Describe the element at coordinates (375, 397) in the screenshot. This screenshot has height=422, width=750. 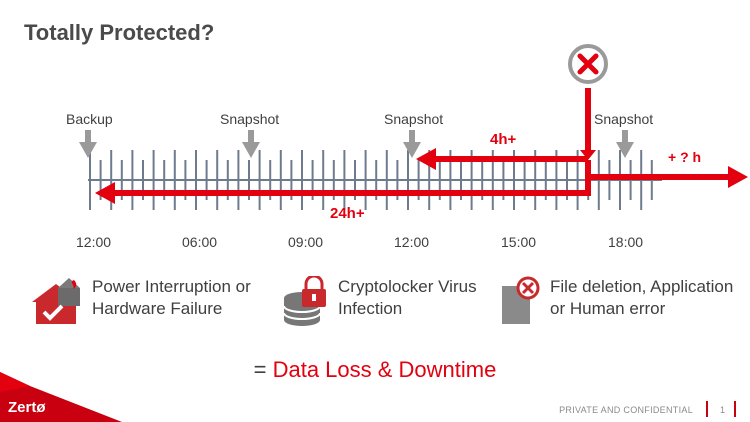
I see `footer: Zertø PRIVATE AND CONFIDENTIAL 1` at that location.